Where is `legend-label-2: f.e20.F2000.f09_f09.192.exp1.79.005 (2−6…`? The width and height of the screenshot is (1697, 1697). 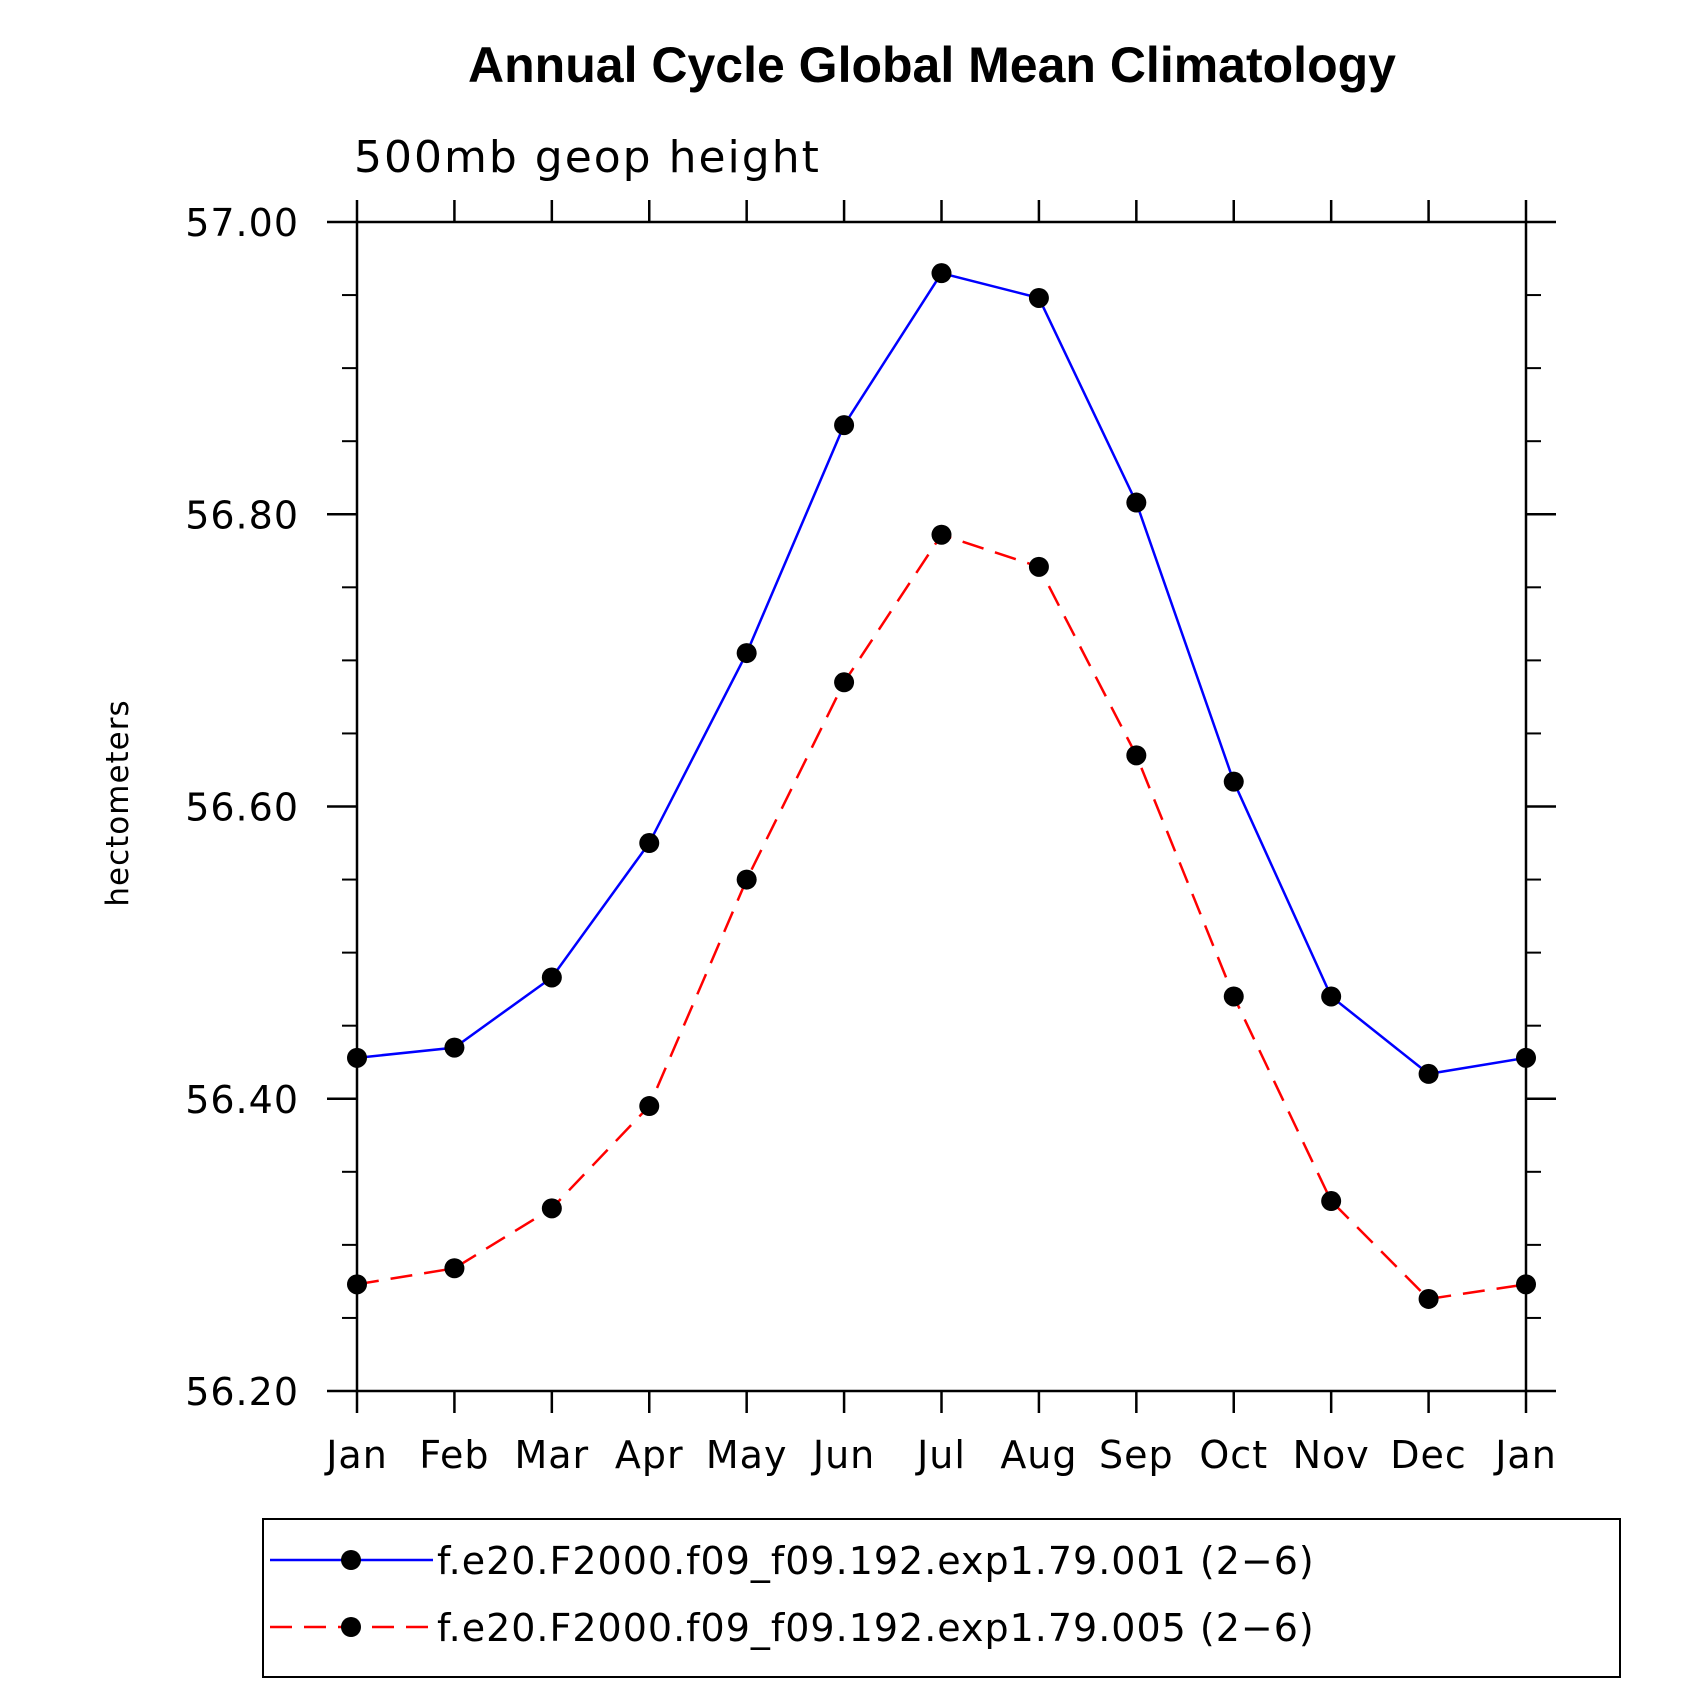
legend-label-2: f.e20.F2000.f09_f09.192.exp1.79.005 (2−6… is located at coordinates (876, 1628).